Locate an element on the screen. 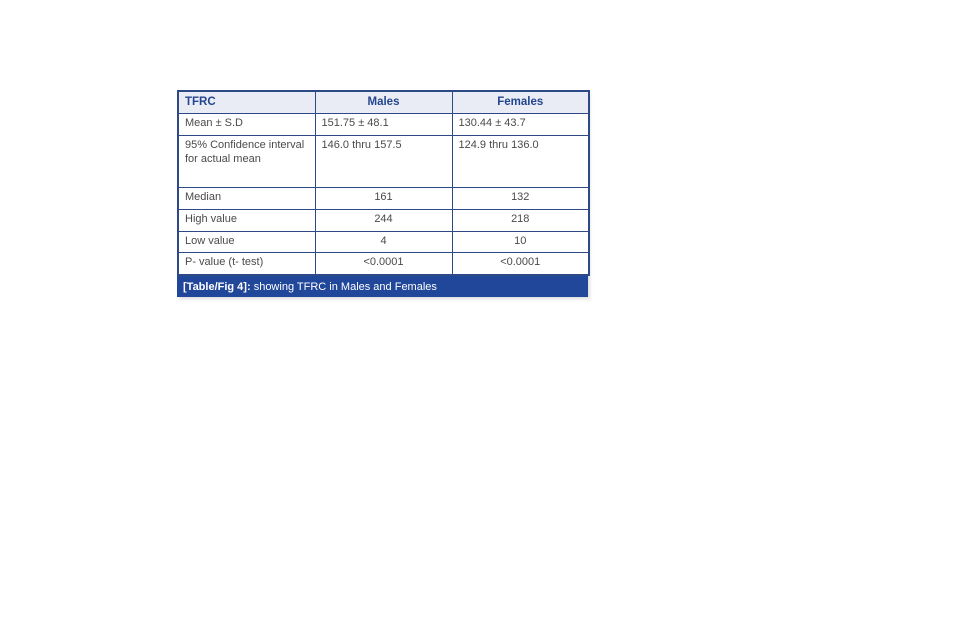 Image resolution: width=962 pixels, height=643 pixels. header-cell-males: Males is located at coordinates (383, 102).